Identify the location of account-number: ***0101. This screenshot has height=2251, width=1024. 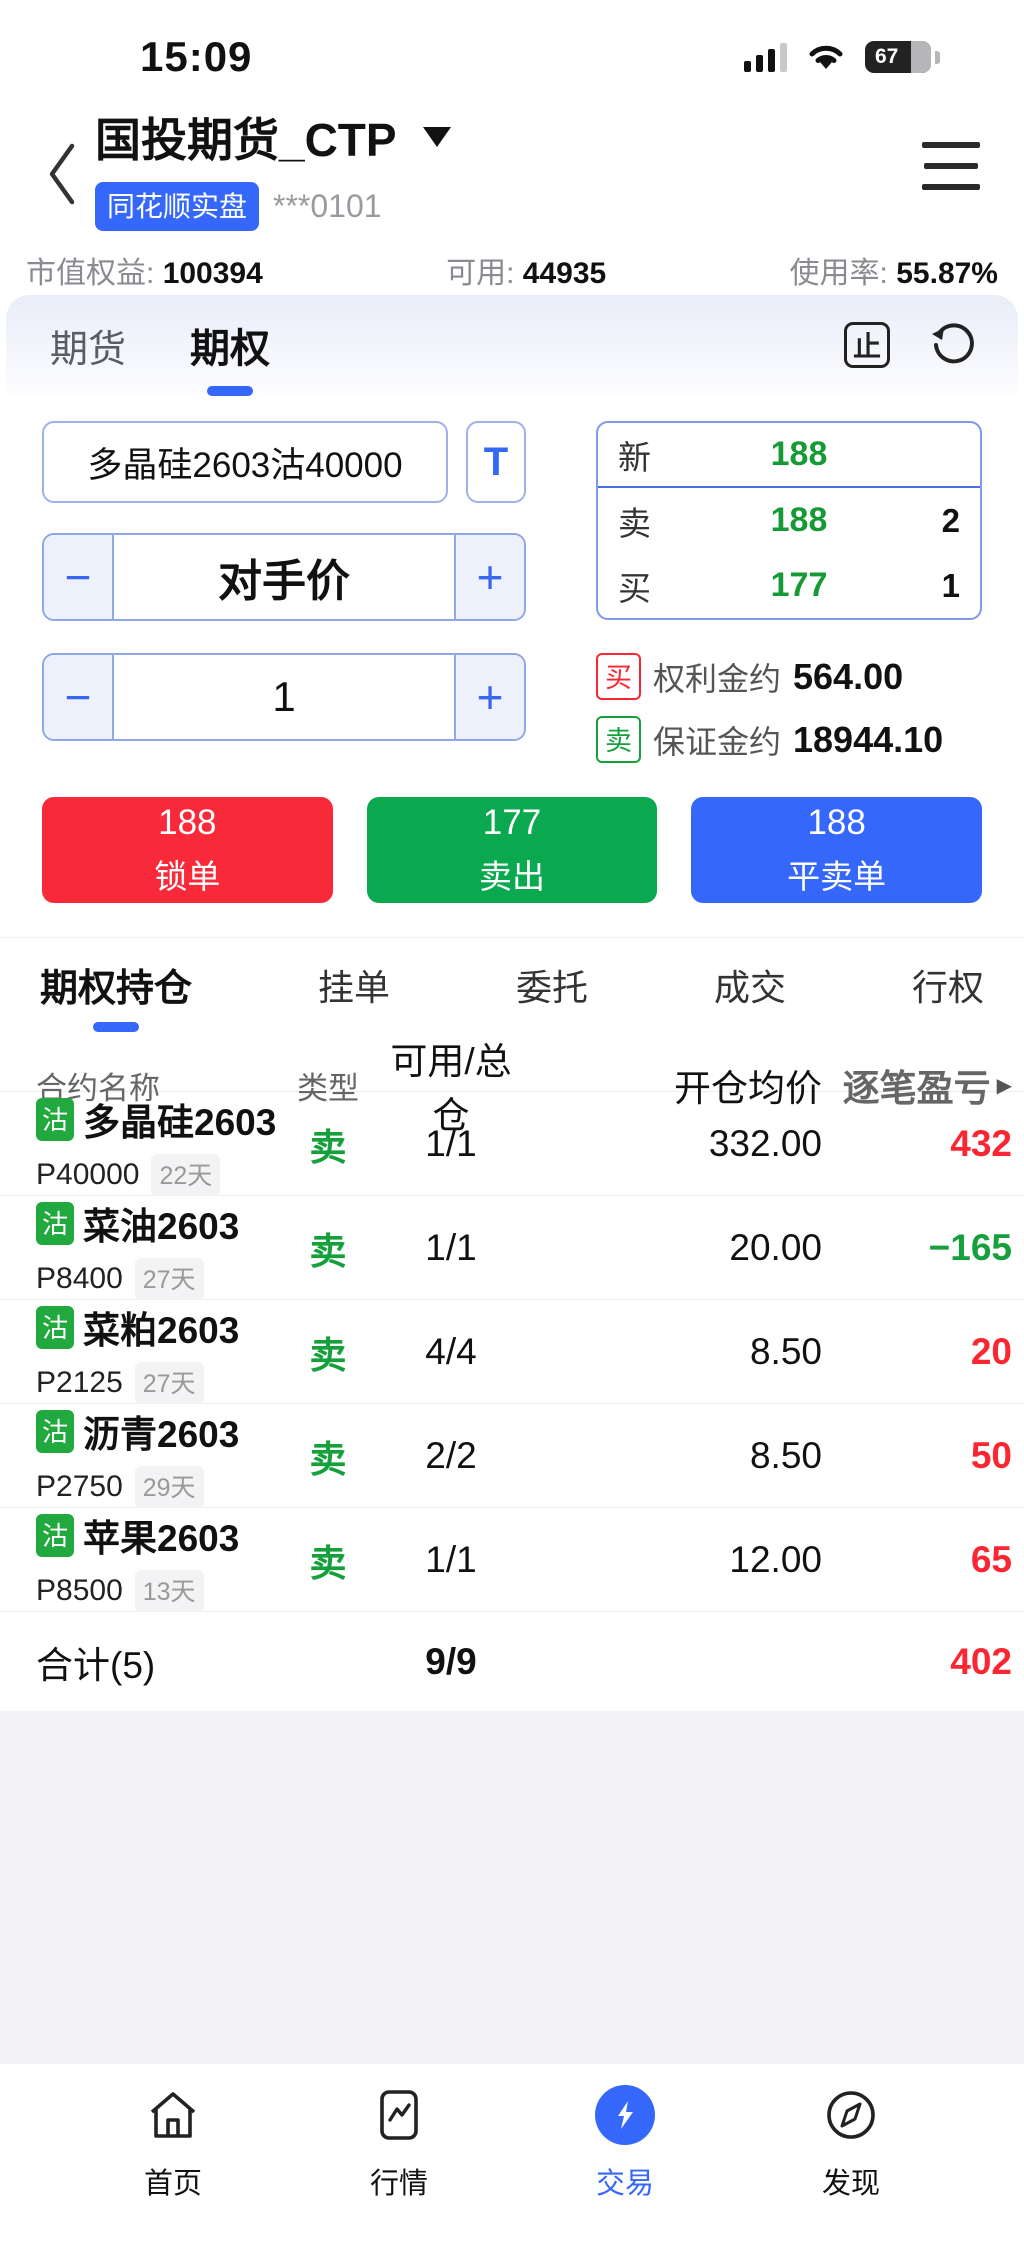
(327, 206).